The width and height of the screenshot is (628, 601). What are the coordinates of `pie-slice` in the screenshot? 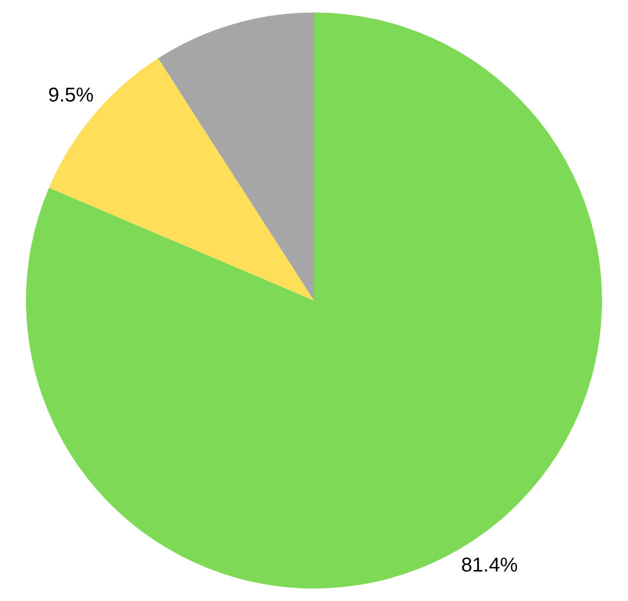 It's located at (236, 156).